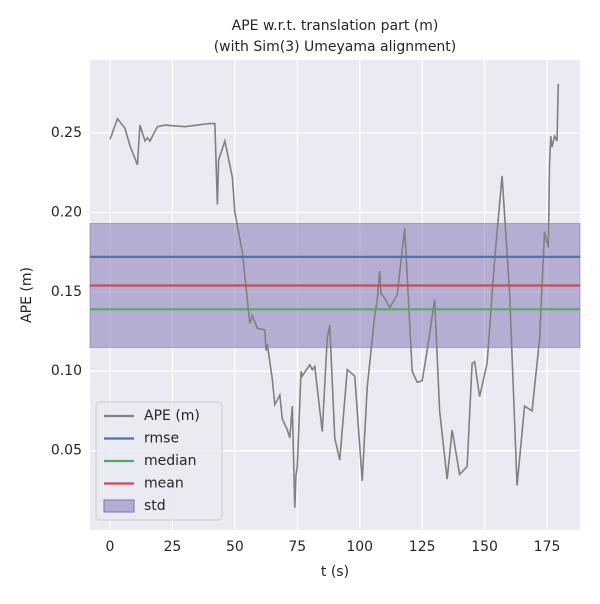 This screenshot has height=604, width=600. Describe the element at coordinates (547, 547) in the screenshot. I see `x-tick-label: 175` at that location.